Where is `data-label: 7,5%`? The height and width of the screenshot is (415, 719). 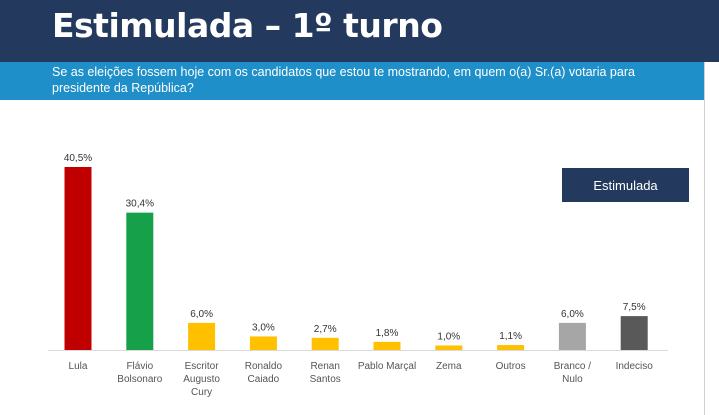 data-label: 7,5% is located at coordinates (634, 307).